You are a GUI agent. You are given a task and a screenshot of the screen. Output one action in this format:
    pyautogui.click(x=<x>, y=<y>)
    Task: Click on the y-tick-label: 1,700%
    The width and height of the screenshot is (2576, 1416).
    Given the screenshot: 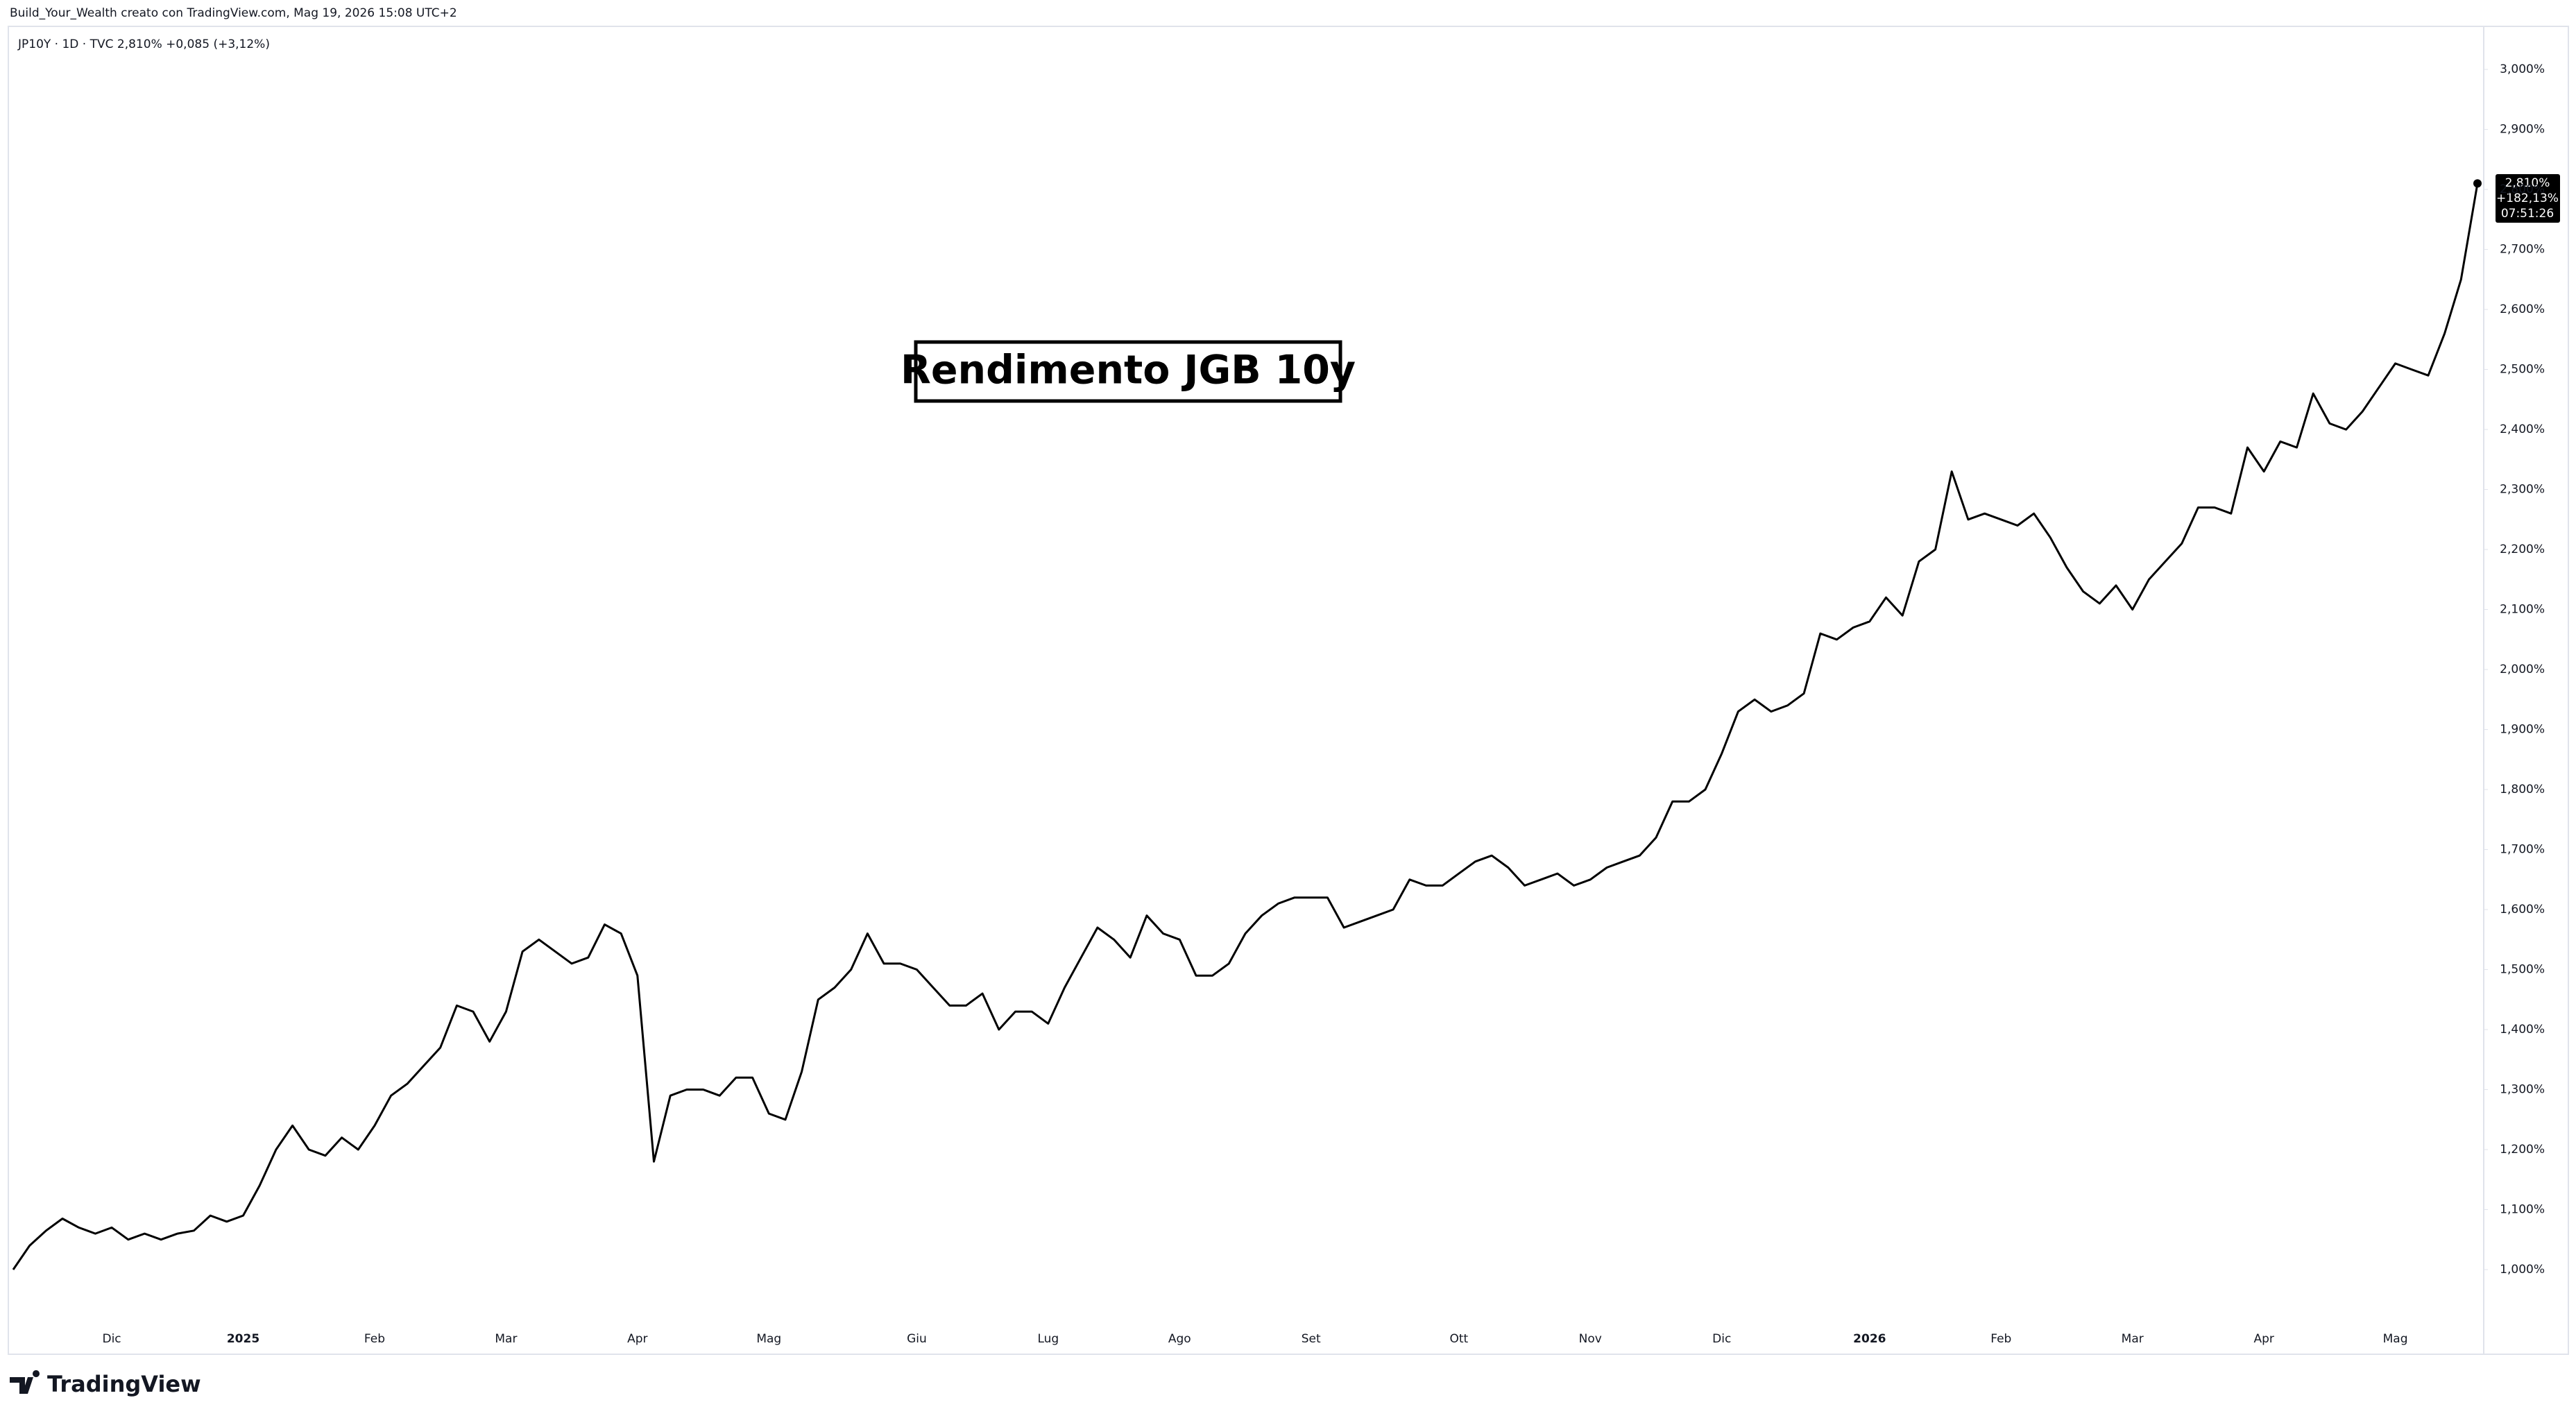 What is the action you would take?
    pyautogui.click(x=2522, y=850)
    